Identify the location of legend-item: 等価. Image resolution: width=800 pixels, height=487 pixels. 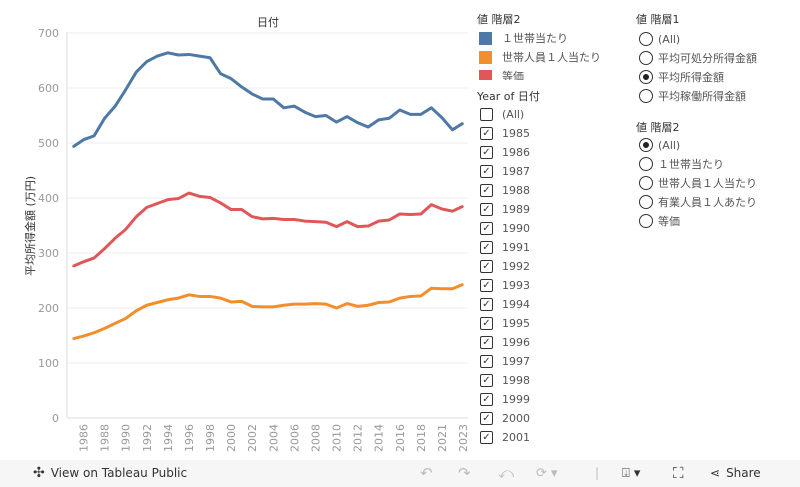
(501, 74).